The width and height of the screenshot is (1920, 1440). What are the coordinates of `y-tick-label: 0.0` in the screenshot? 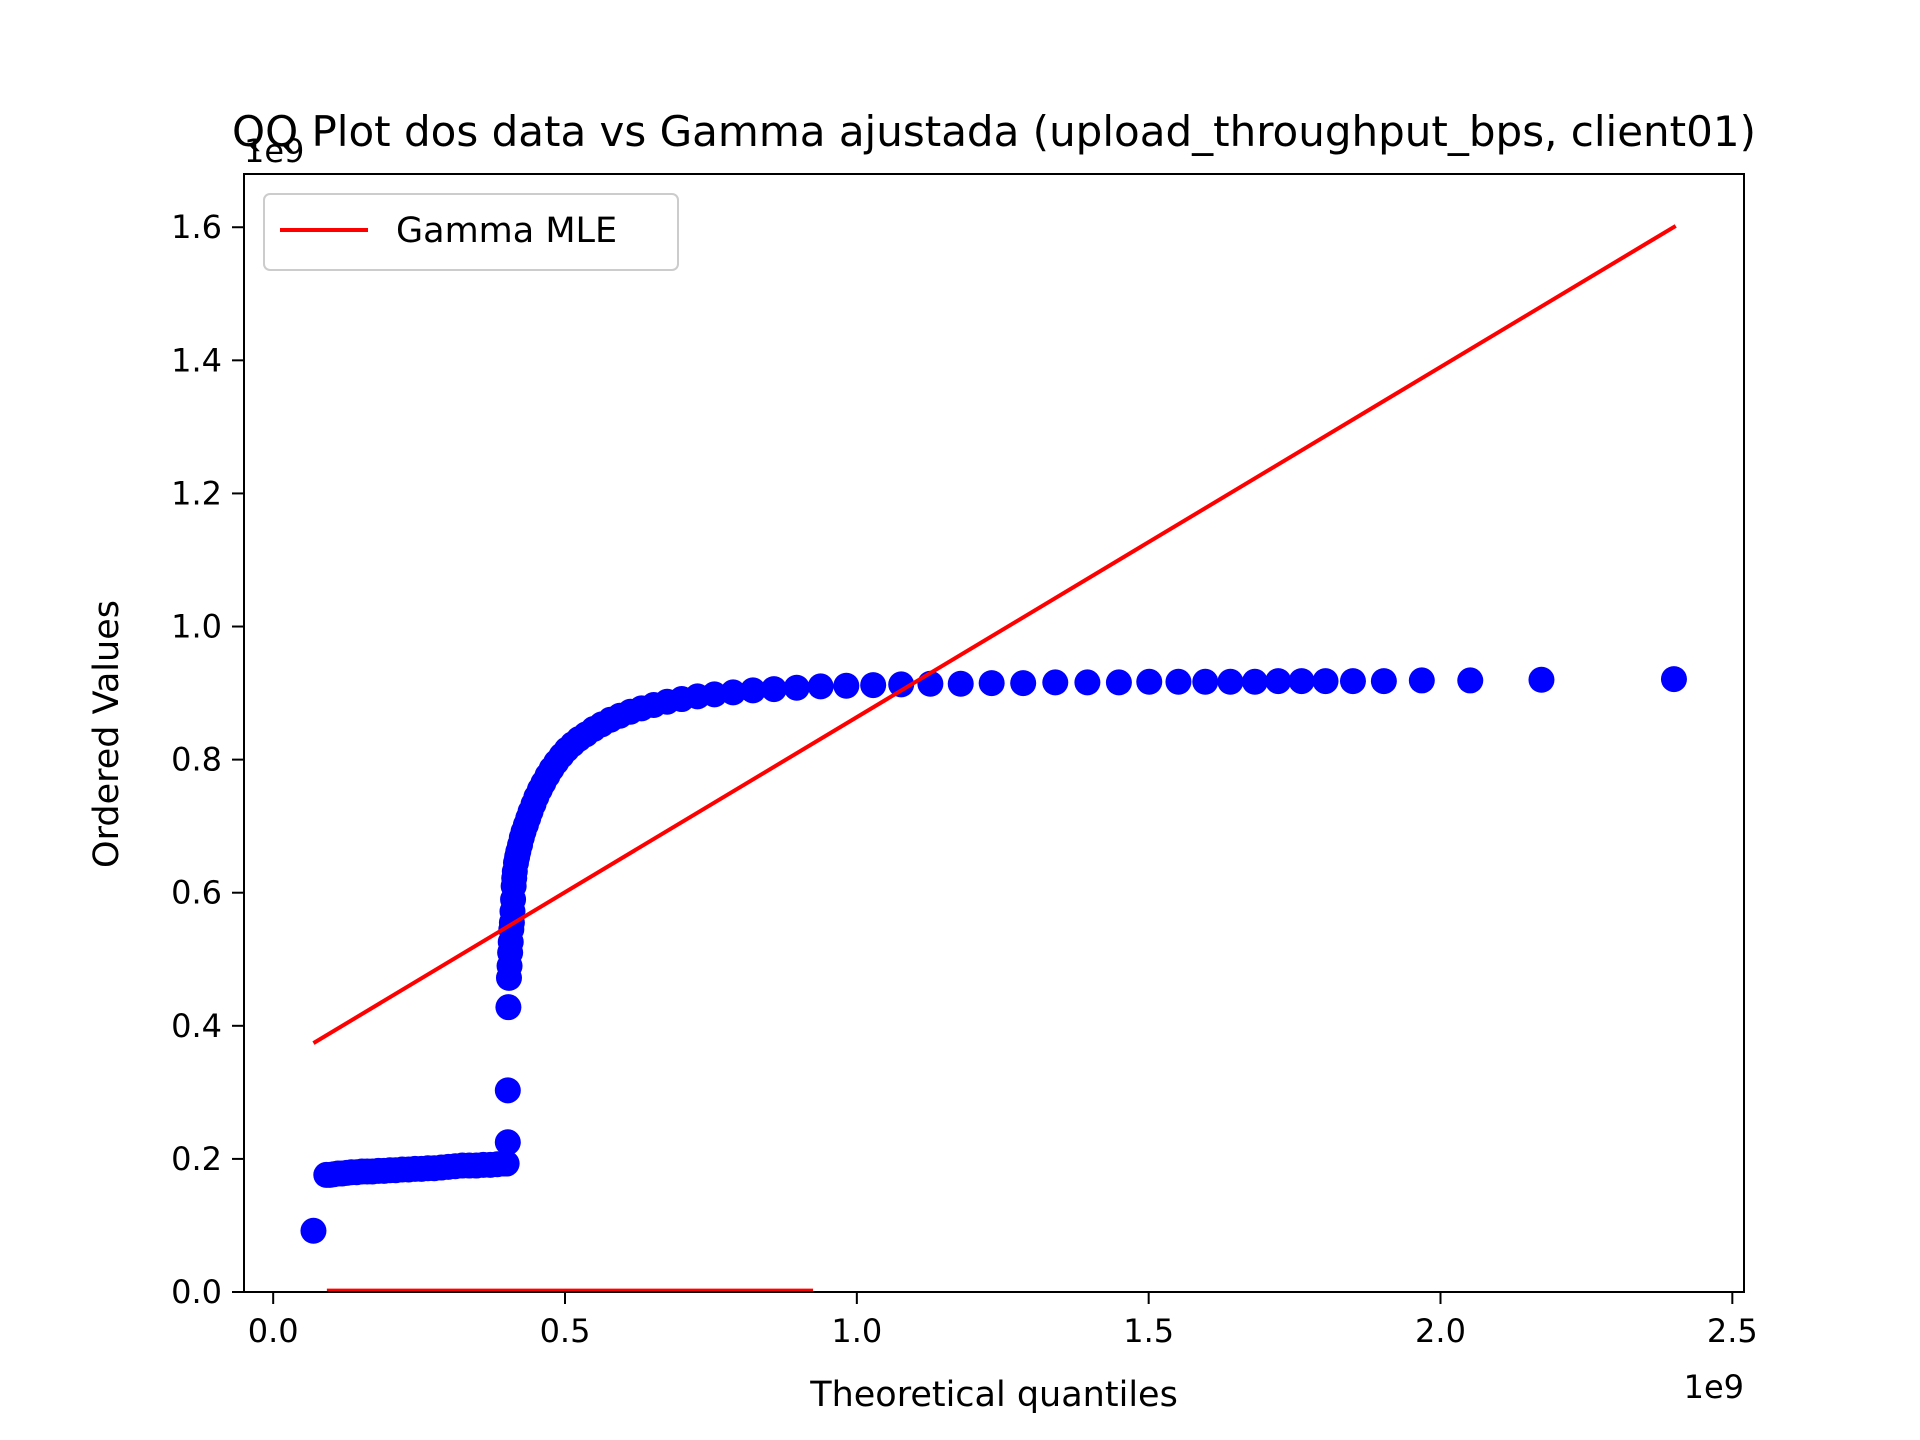 It's located at (196, 1292).